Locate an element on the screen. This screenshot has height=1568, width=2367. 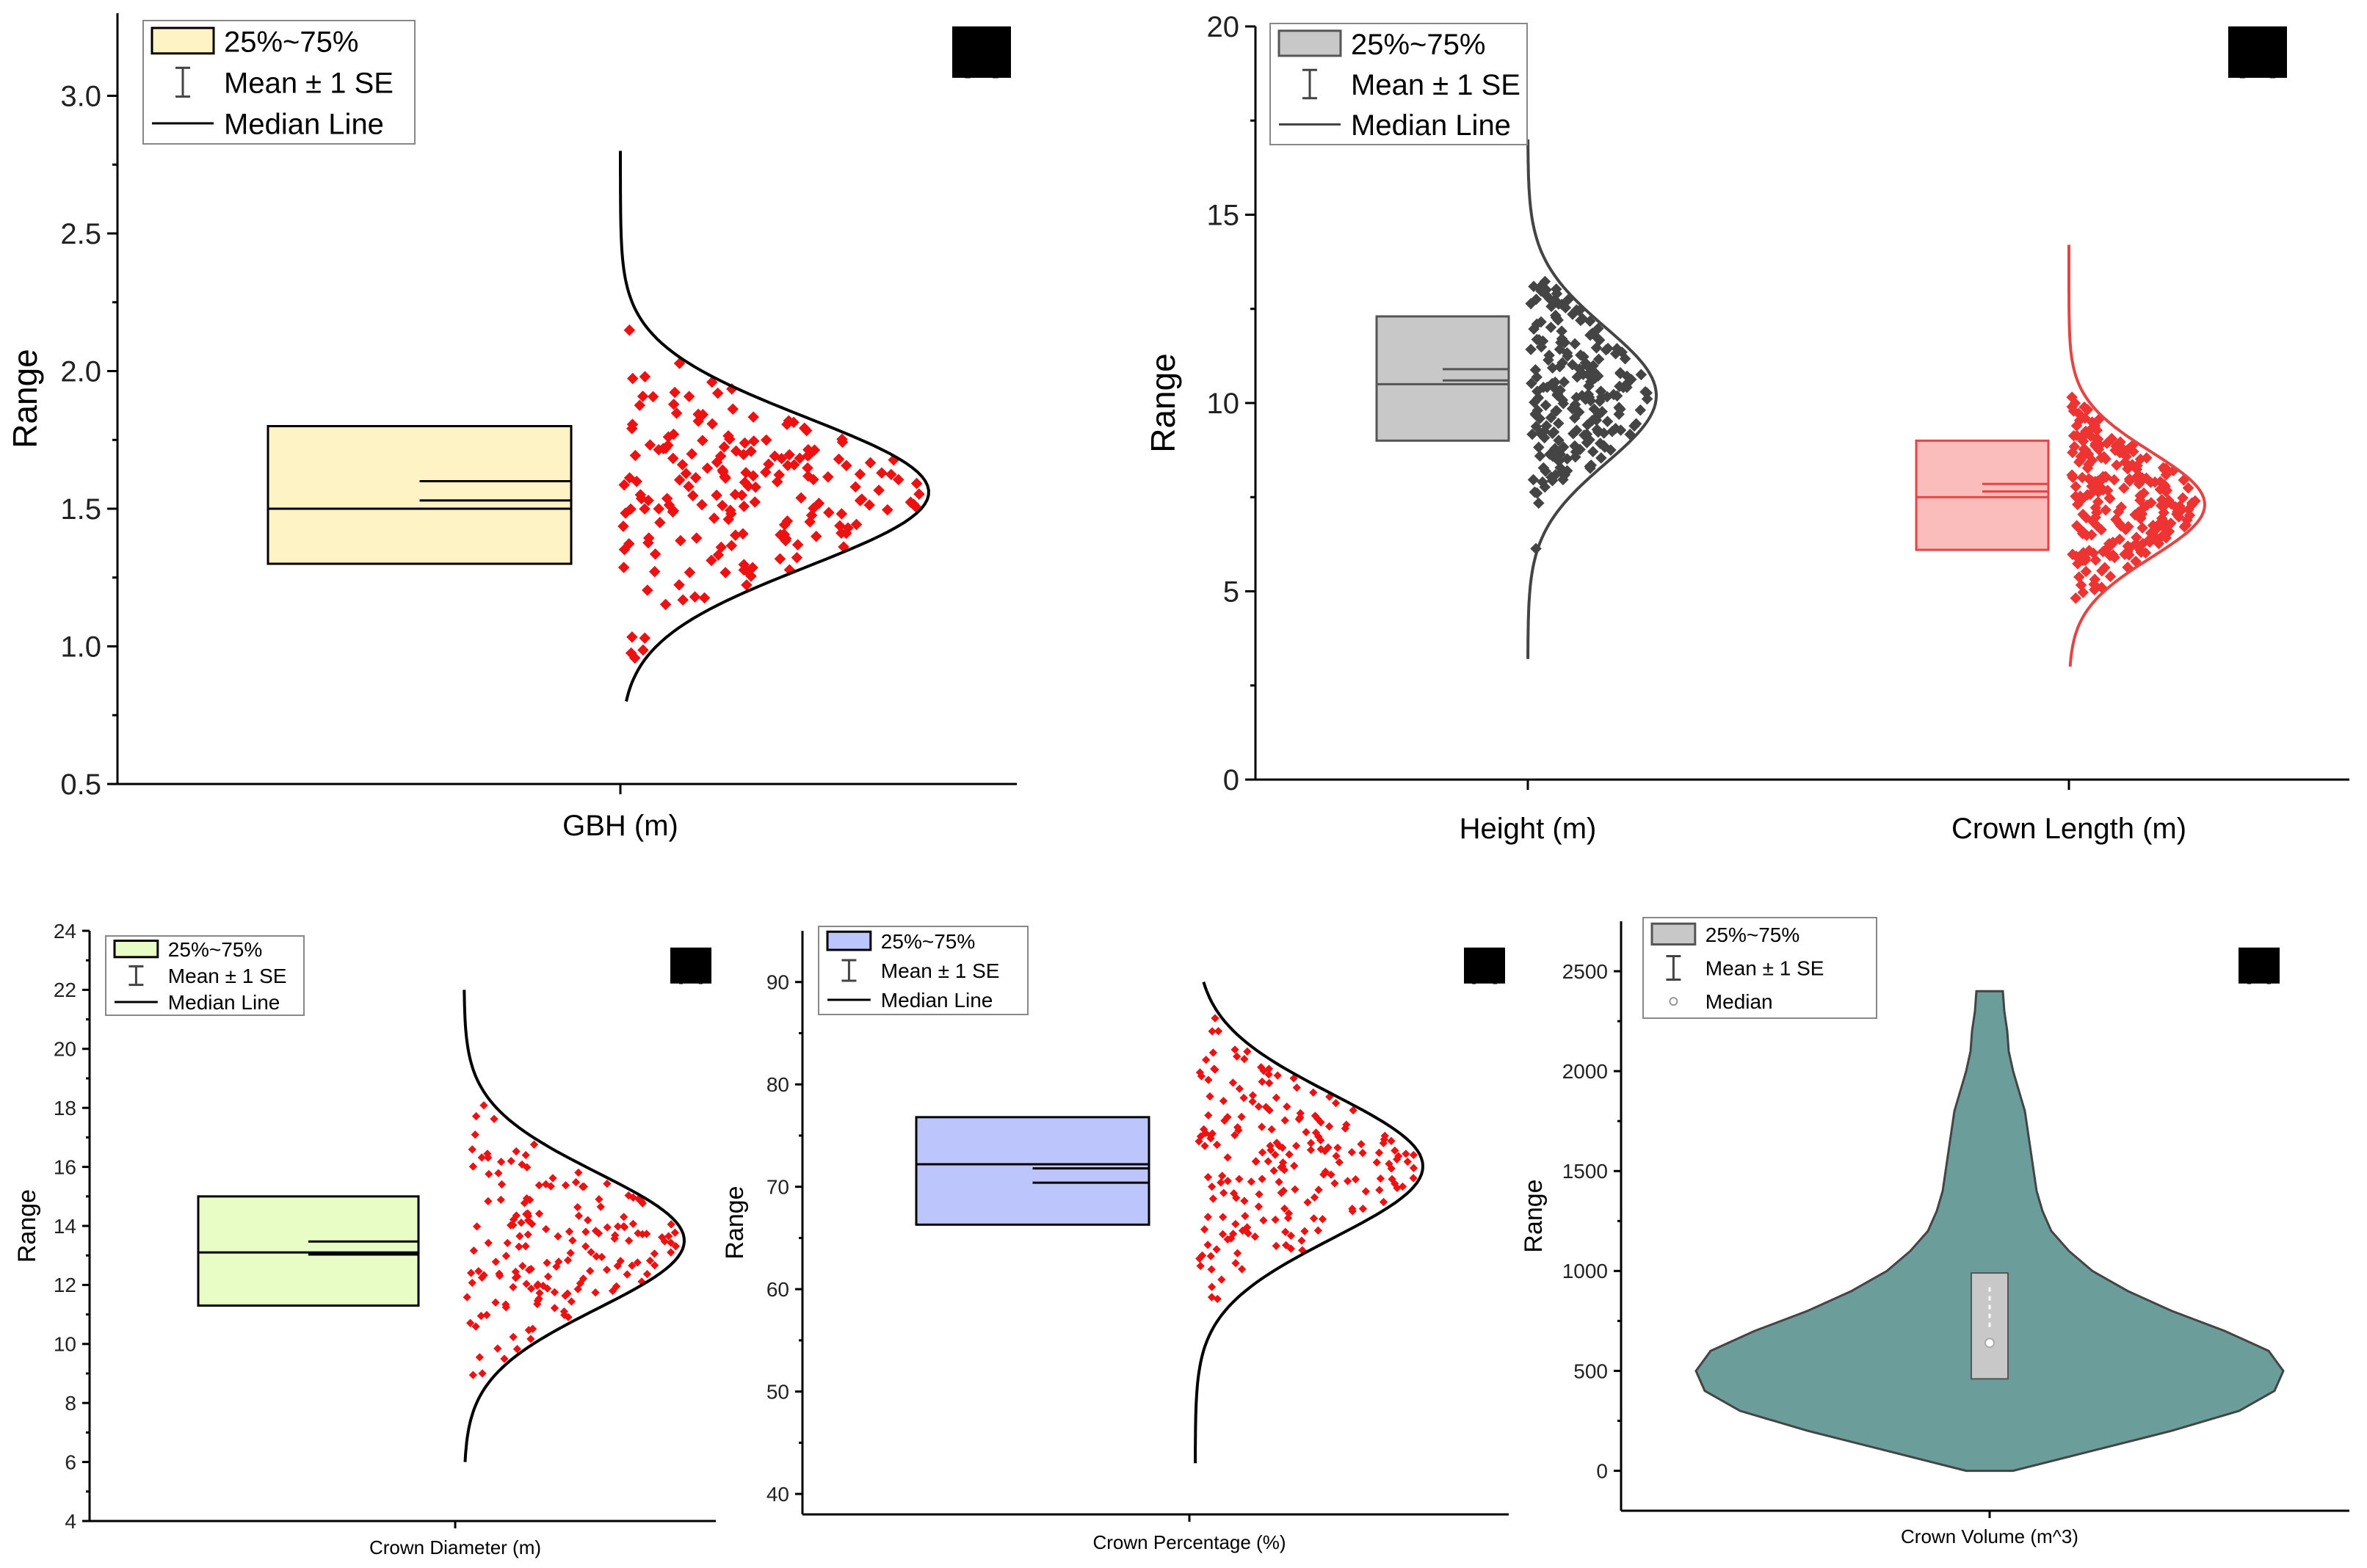
legend-label: Median is located at coordinates (1739, 1001).